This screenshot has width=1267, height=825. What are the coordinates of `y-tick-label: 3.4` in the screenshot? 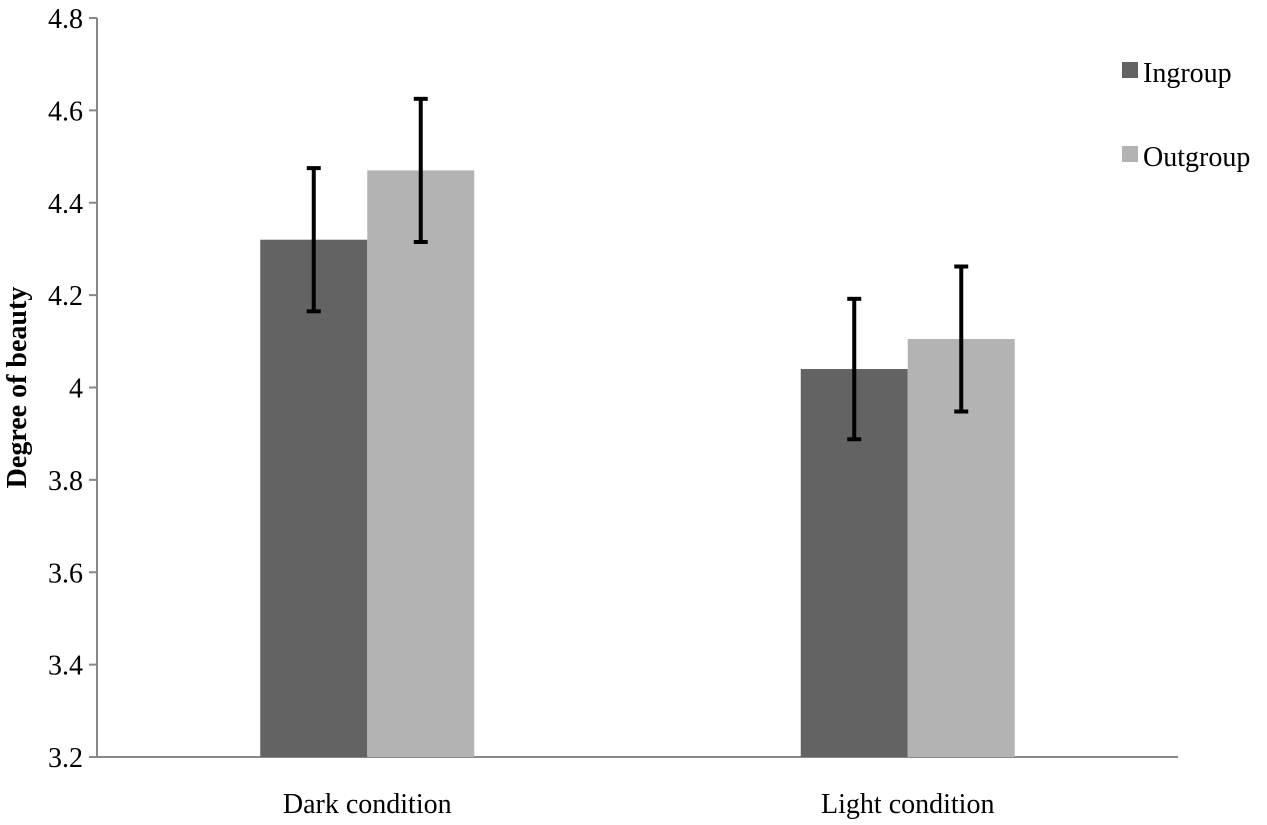 It's located at (65, 666).